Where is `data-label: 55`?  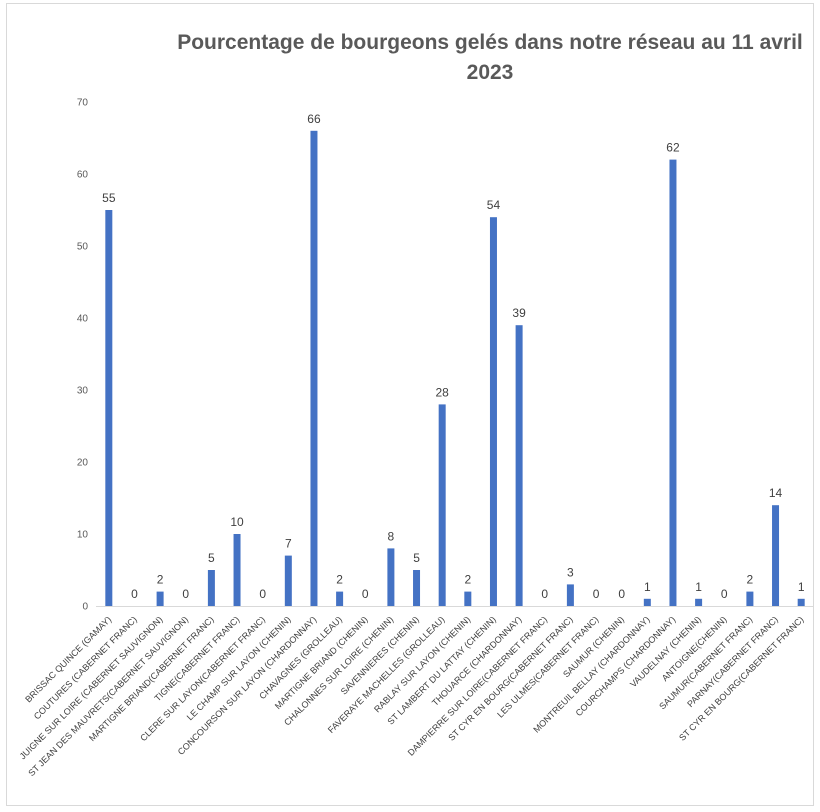 data-label: 55 is located at coordinates (109, 198).